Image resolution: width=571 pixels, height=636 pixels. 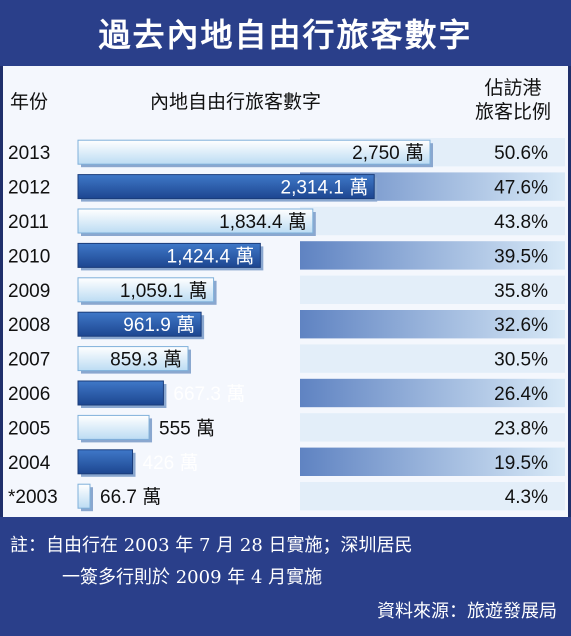 What do you see at coordinates (513, 100) in the screenshot?
I see `share-column-header: 佔訪港 旅客比例` at bounding box center [513, 100].